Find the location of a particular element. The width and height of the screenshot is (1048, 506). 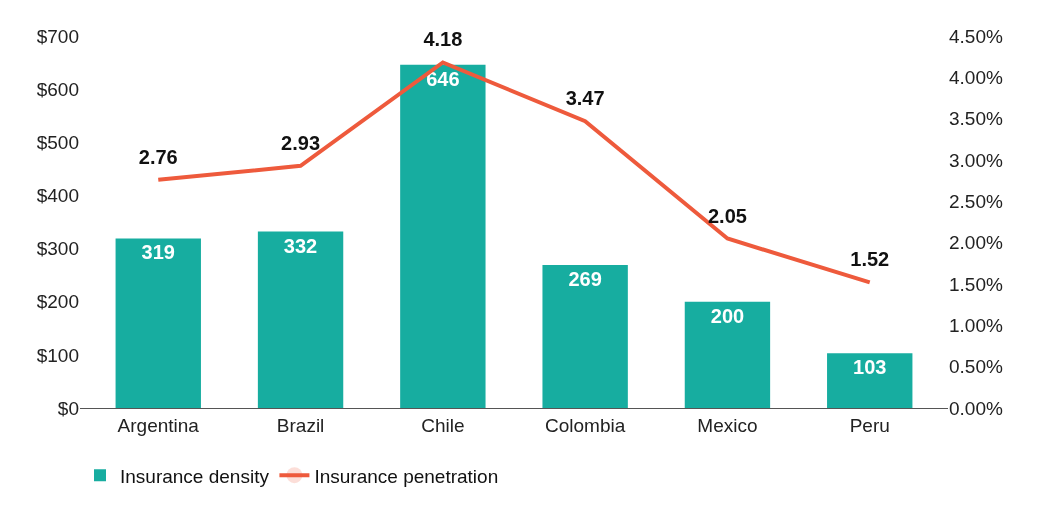

y2-tick-label: 3.50% is located at coordinates (976, 119).